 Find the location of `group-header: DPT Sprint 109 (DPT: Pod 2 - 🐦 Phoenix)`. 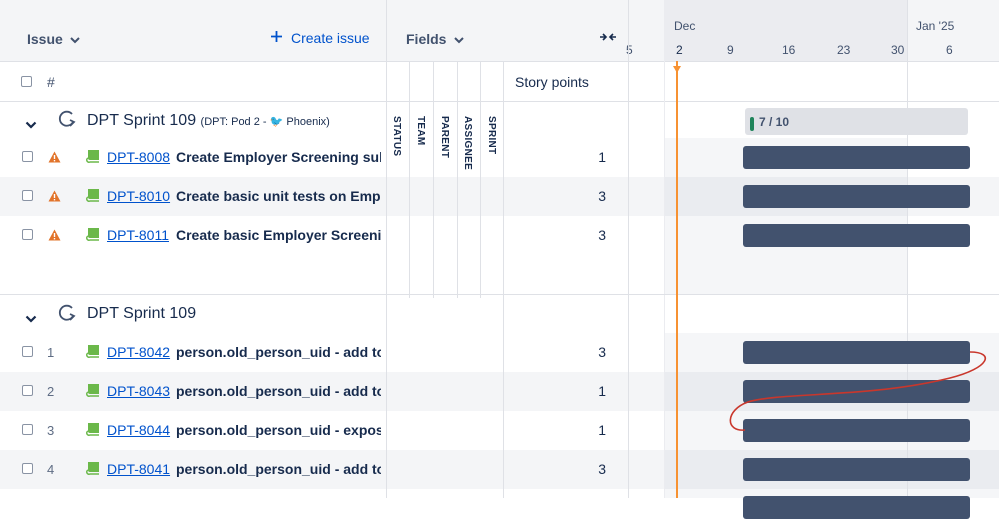

group-header: DPT Sprint 109 (DPT: Pod 2 - 🐦 Phoenix) is located at coordinates (193, 121).